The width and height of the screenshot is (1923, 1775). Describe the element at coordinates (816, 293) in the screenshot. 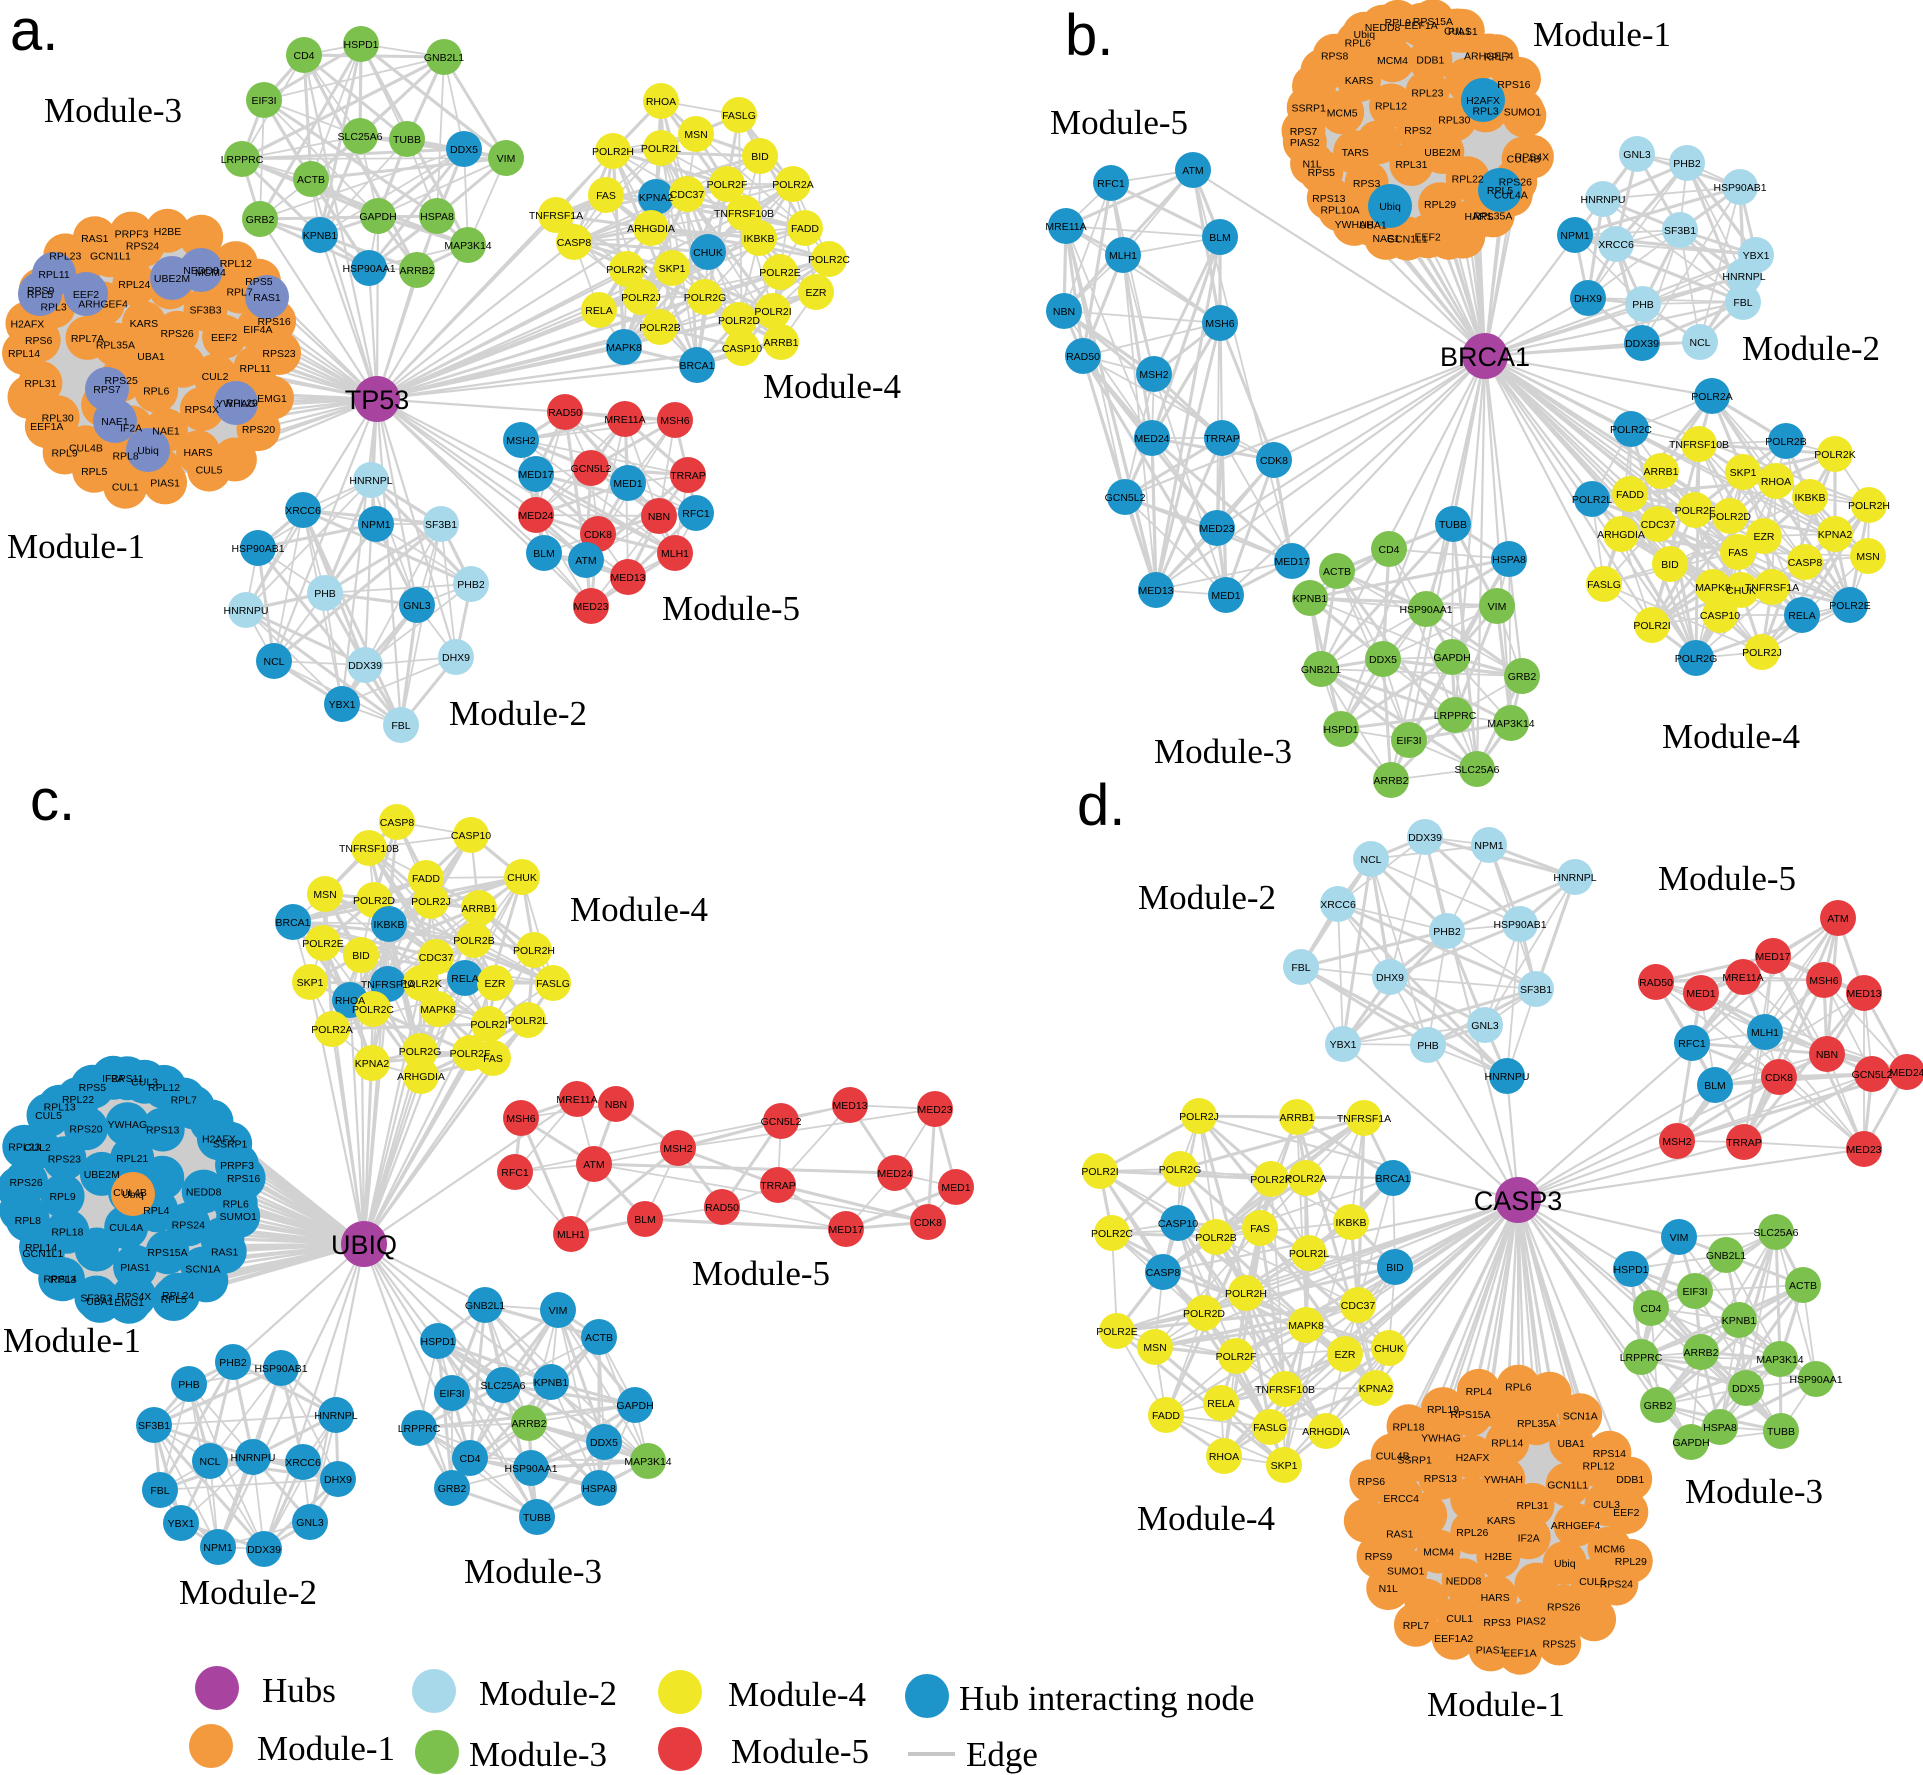

I see `svg-text: EZR` at that location.